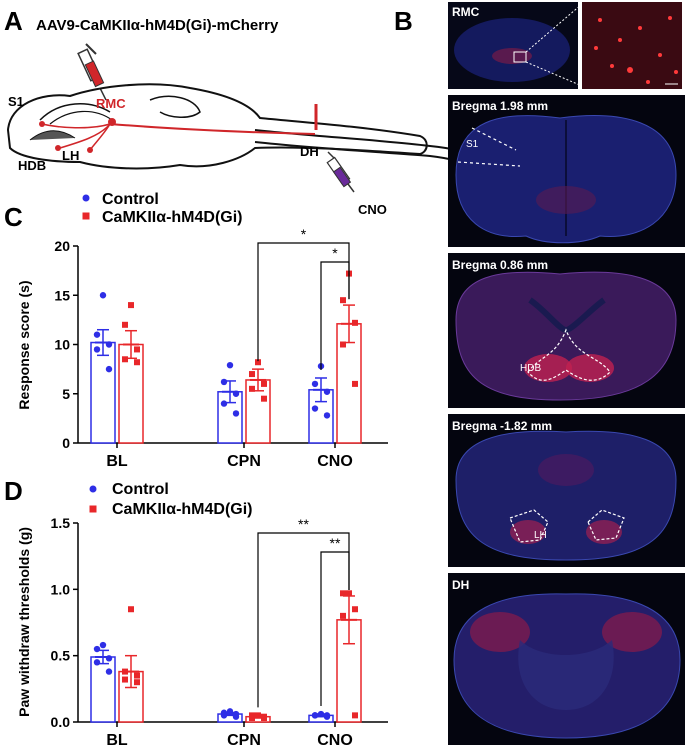 Image resolution: width=685 pixels, height=749 pixels. I want to click on y-tick-label: 5, so click(66, 394).